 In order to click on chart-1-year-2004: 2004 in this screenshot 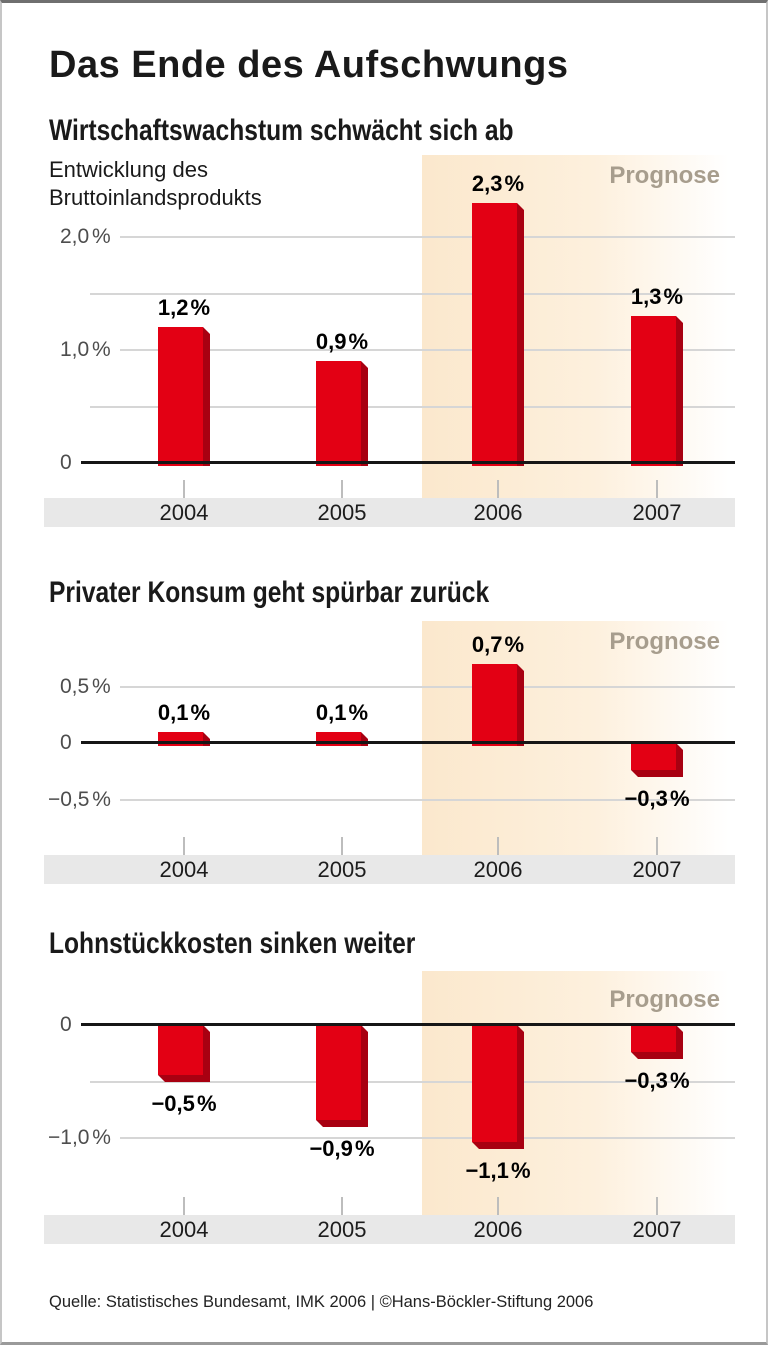, I will do `click(184, 512)`.